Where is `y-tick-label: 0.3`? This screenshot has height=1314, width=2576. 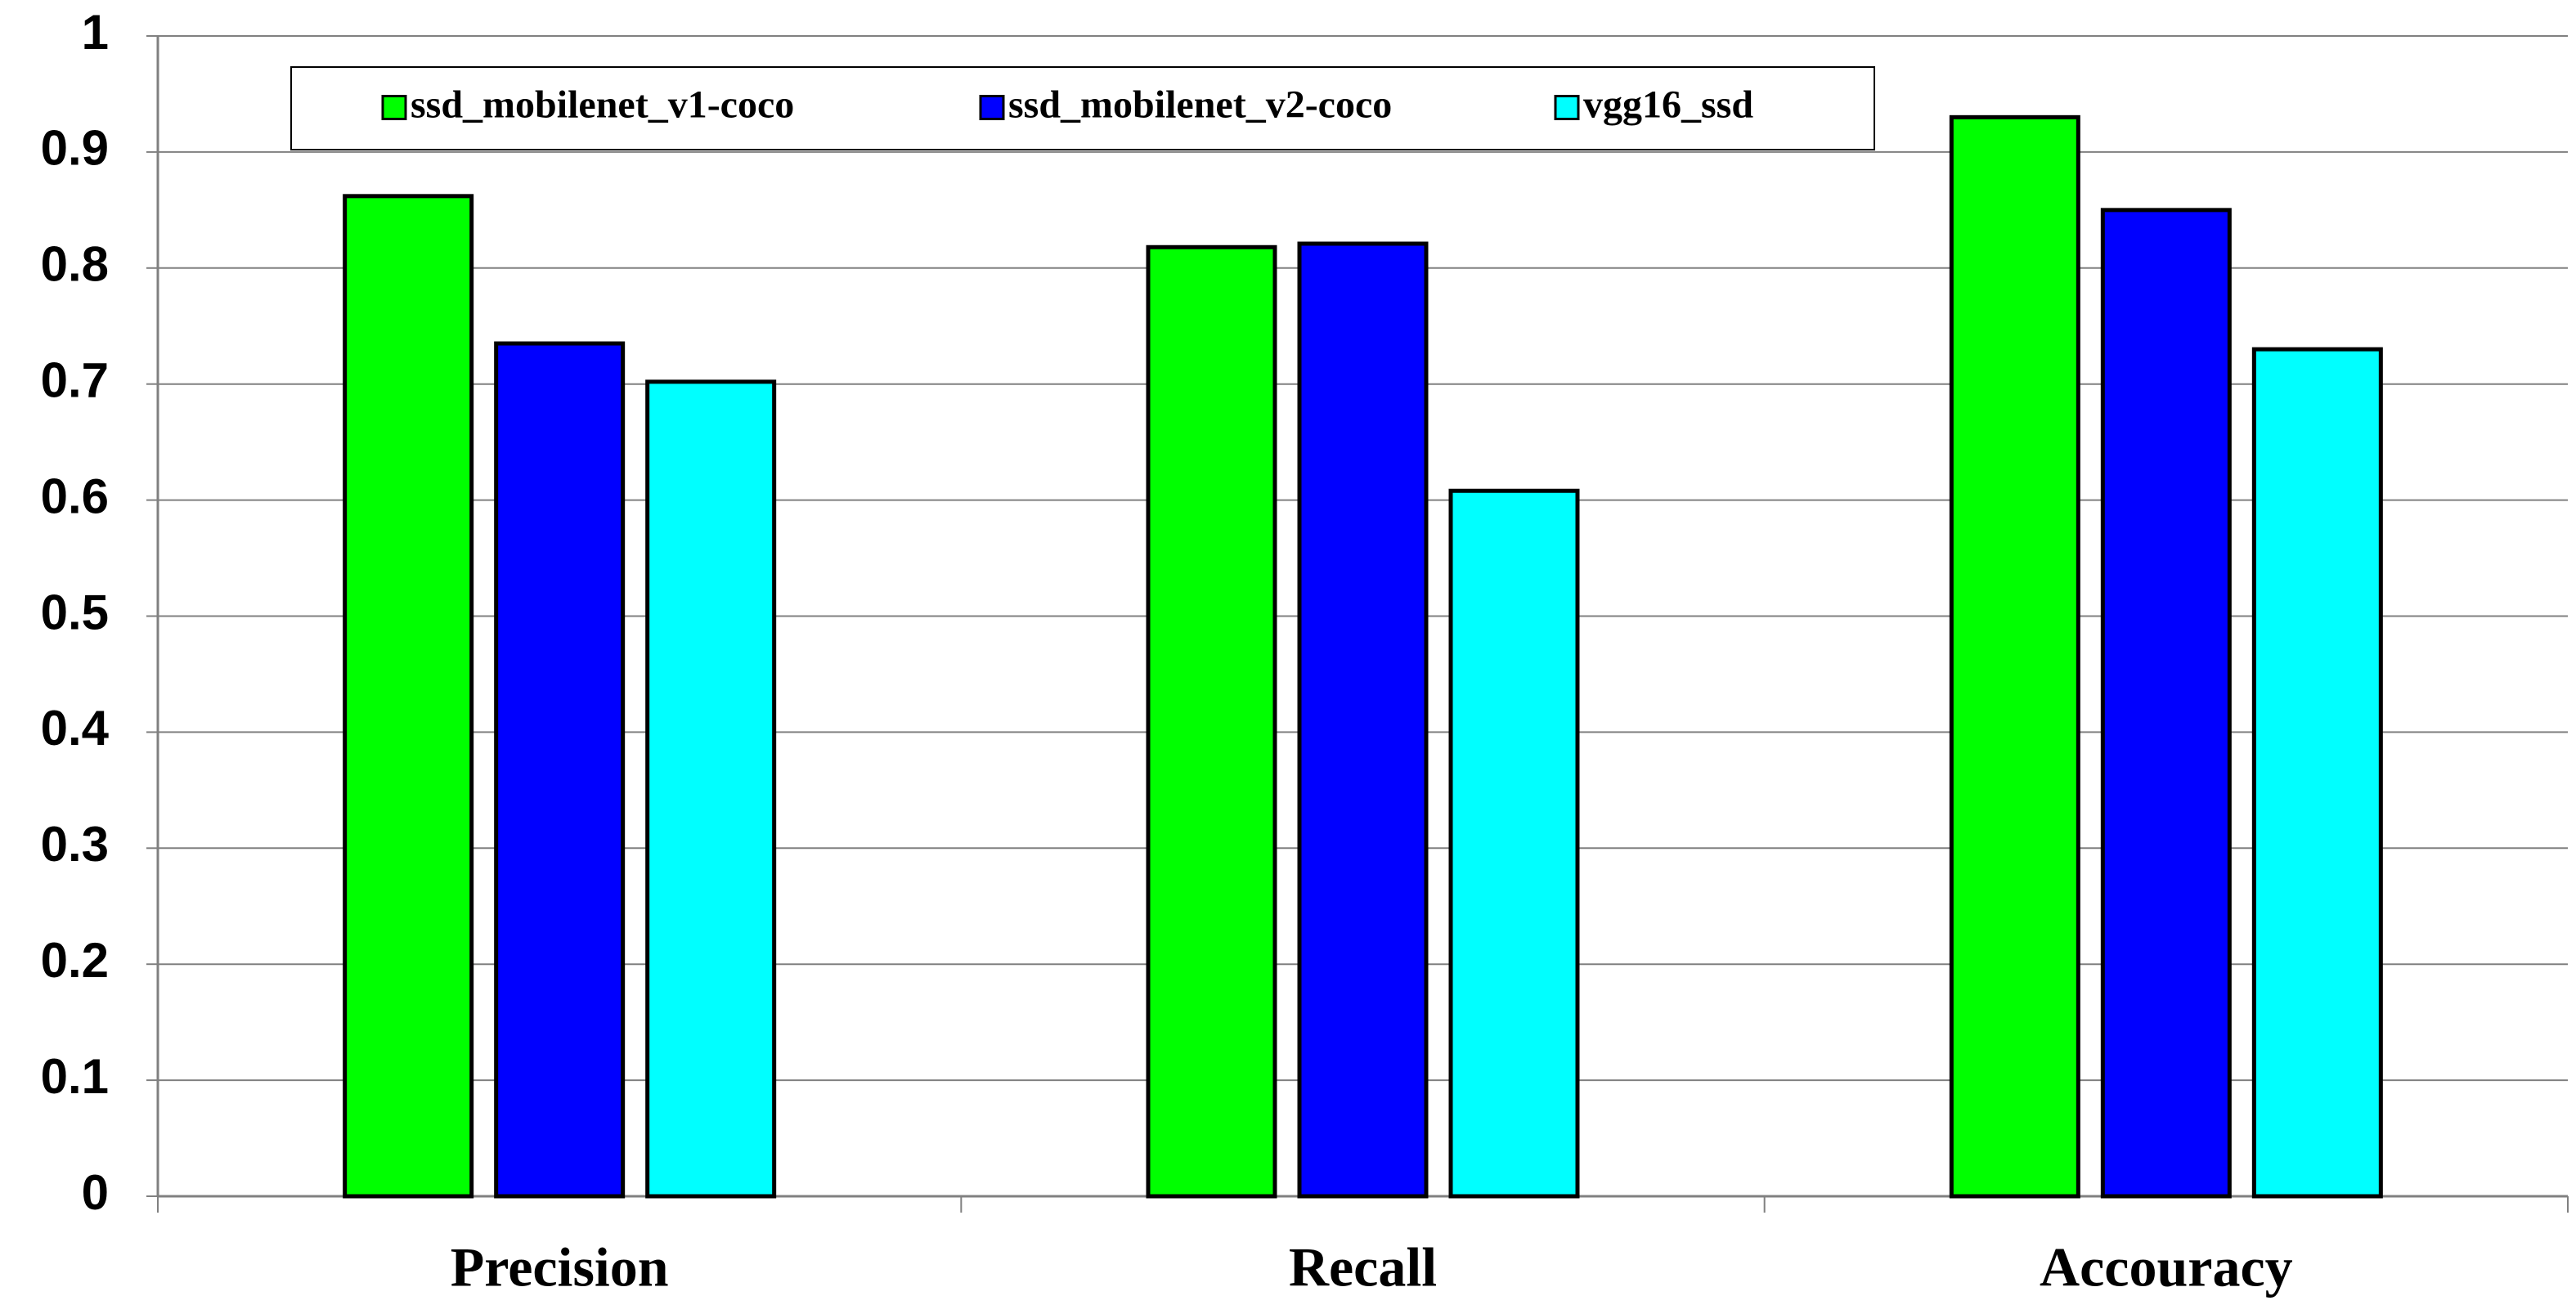
y-tick-label: 0.3 is located at coordinates (75, 844).